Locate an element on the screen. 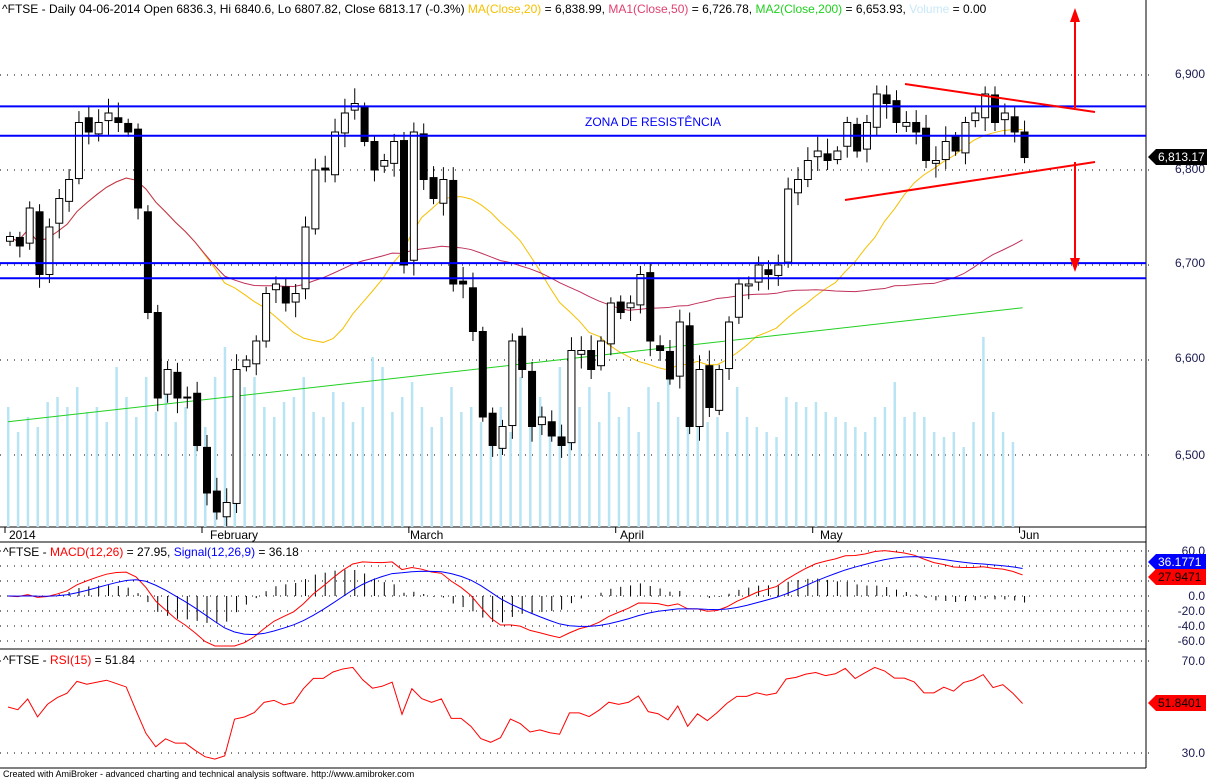 This screenshot has height=781, width=1207. signal-line is located at coordinates (515, 596).